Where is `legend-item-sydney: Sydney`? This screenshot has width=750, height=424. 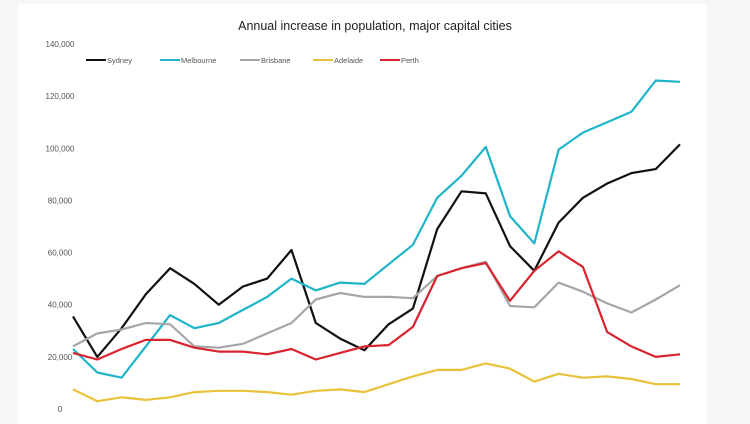
legend-item-sydney: Sydney is located at coordinates (109, 60).